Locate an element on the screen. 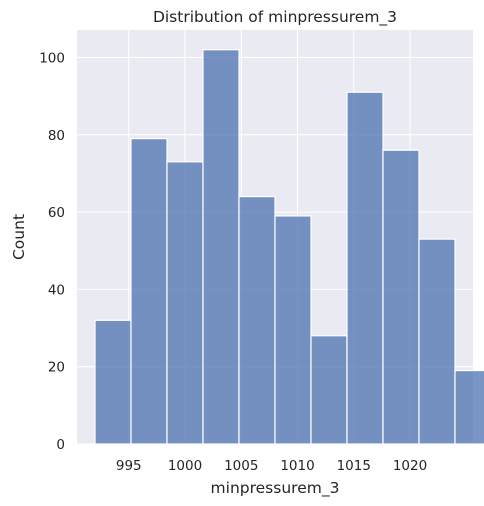  chart-title: Distribution of minpressurem_3 is located at coordinates (275, 17).